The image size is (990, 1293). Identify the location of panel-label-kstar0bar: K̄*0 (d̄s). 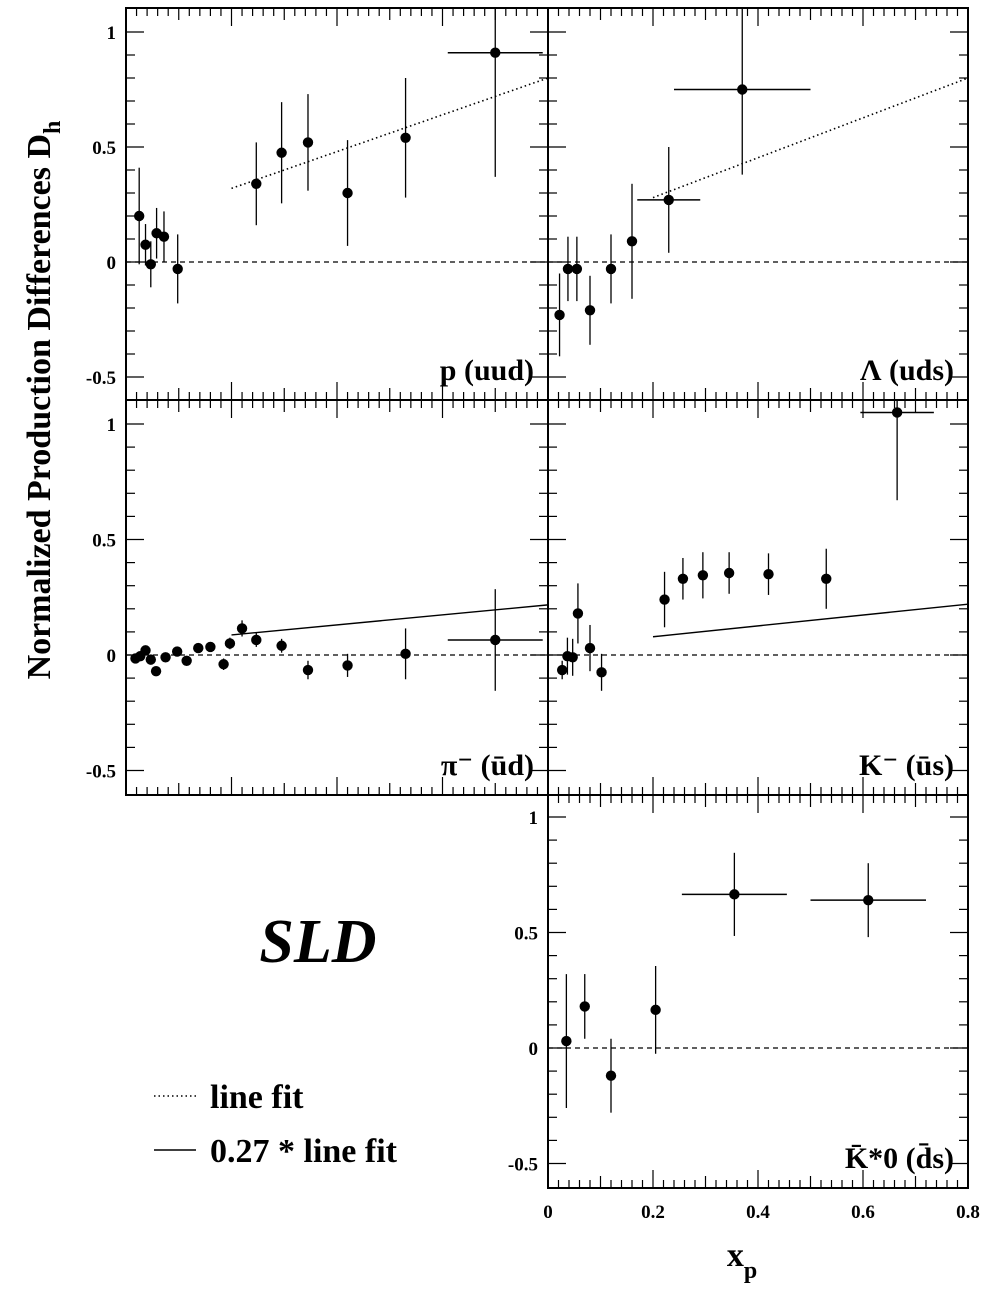
(899, 1158).